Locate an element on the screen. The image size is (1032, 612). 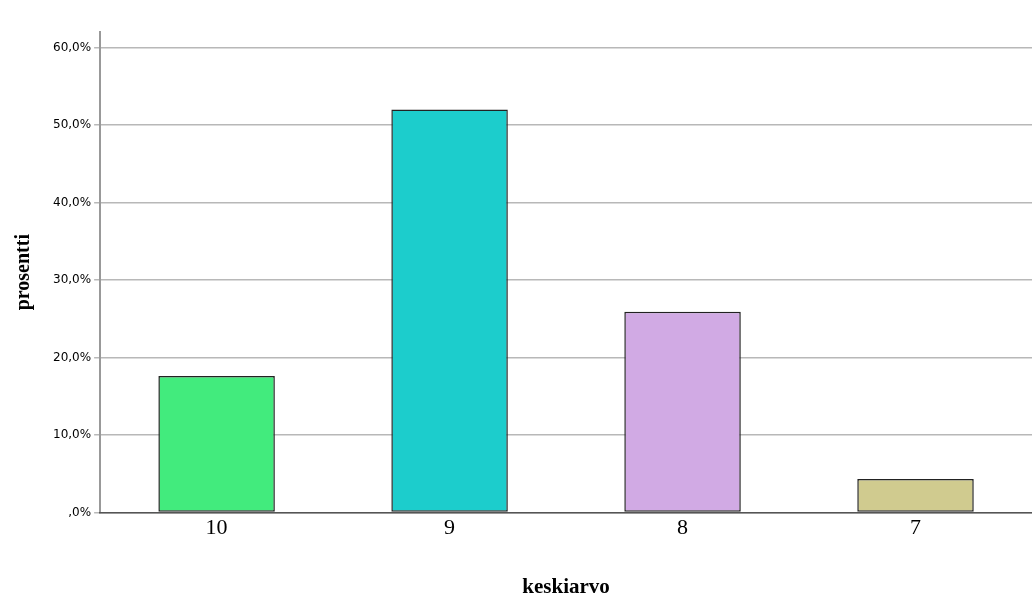
y-tick-label: 10,0% is located at coordinates (72, 434).